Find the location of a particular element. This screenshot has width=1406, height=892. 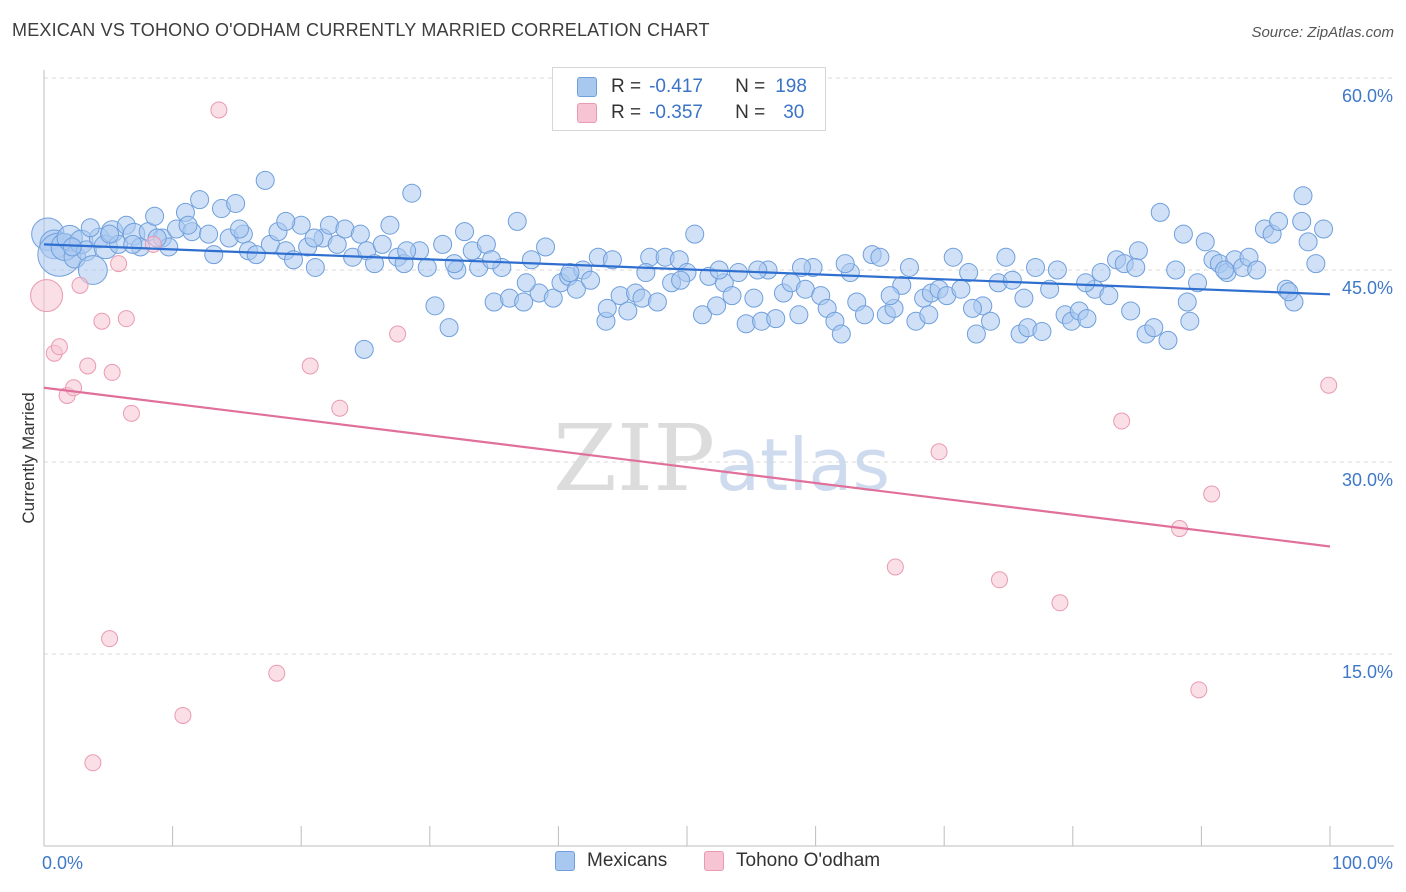

legend-swatch-mexicans is located at coordinates (565, 861).